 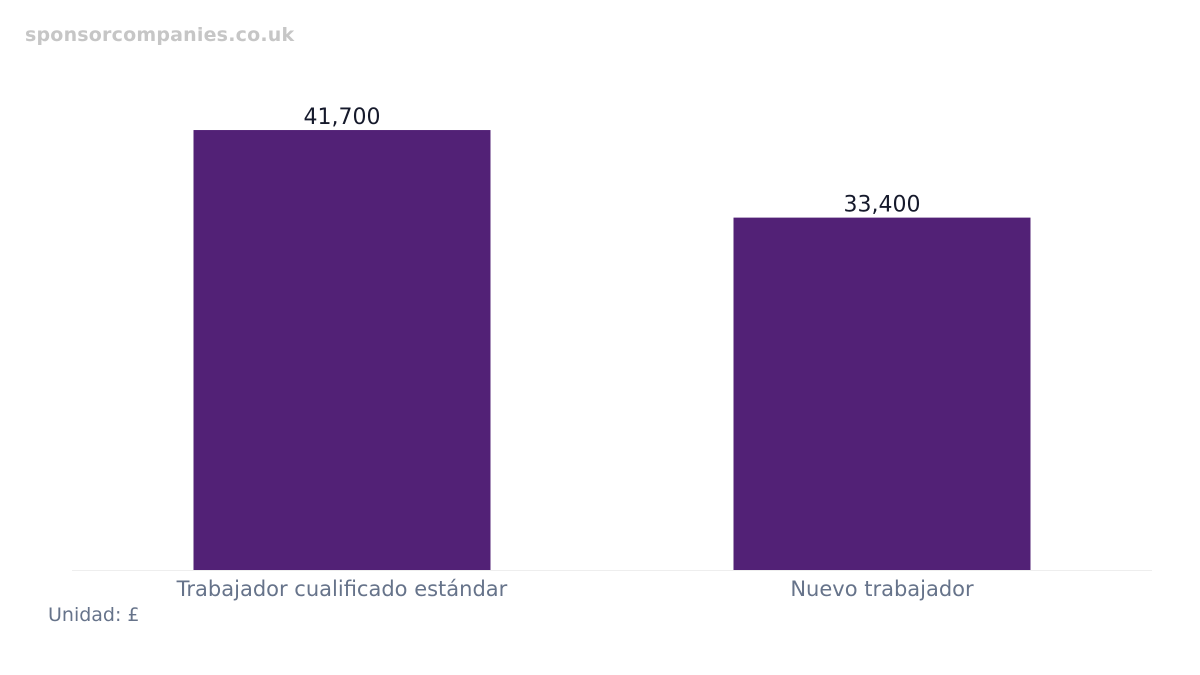 What do you see at coordinates (882, 589) in the screenshot?
I see `x-tick-label: Nuevo trabajador` at bounding box center [882, 589].